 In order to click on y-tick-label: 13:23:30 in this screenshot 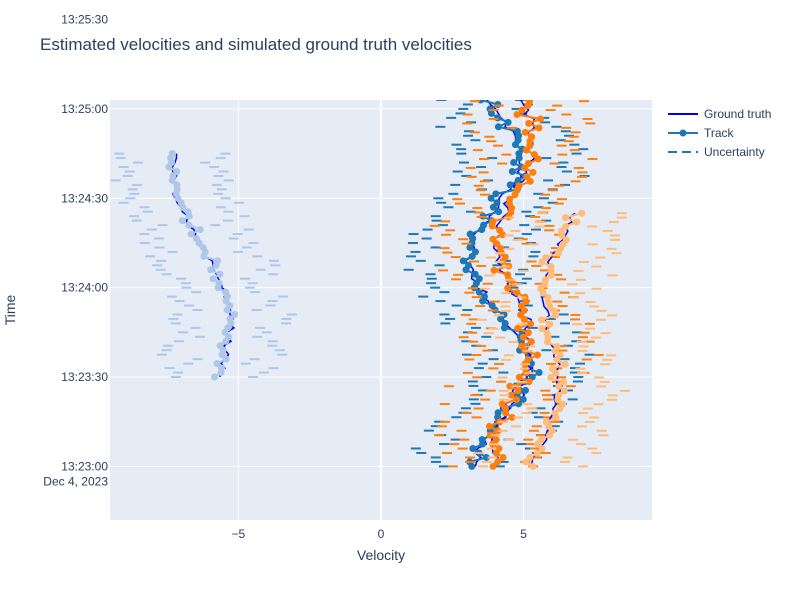, I will do `click(84, 377)`.